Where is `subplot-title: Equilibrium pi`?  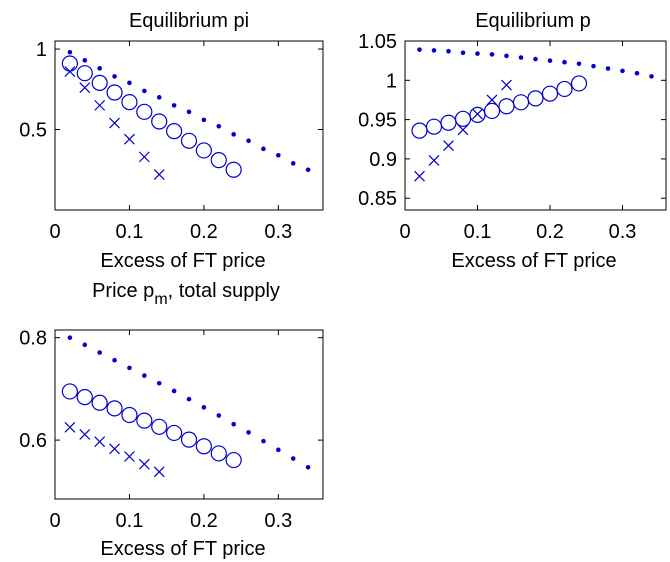 subplot-title: Equilibrium pi is located at coordinates (189, 21).